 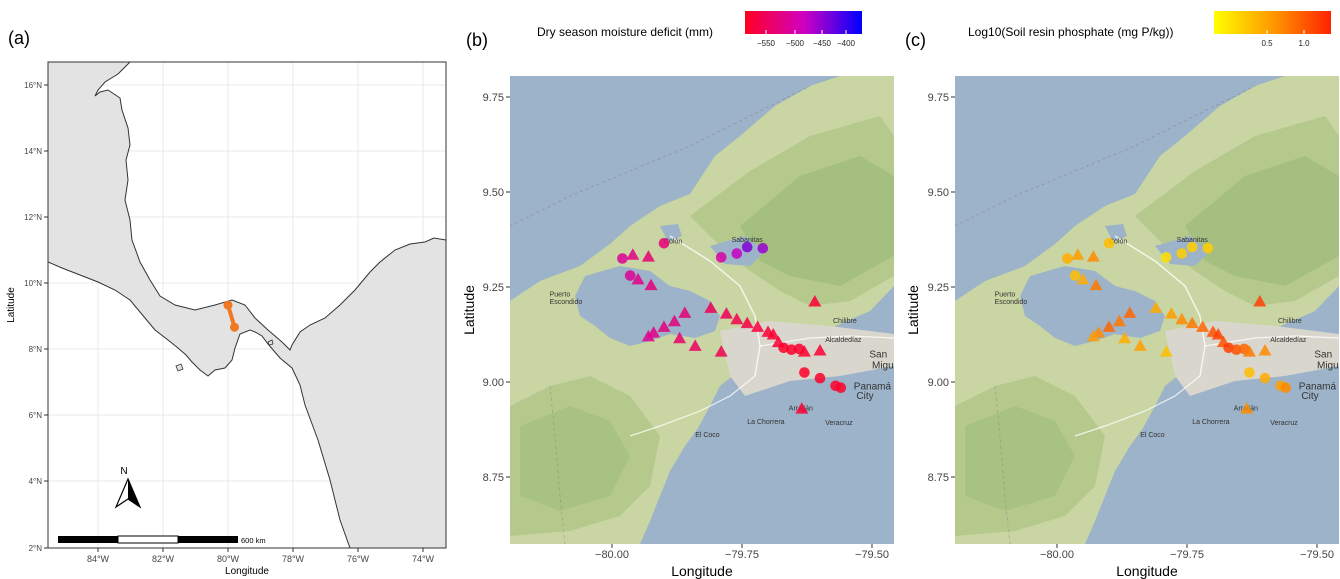 What do you see at coordinates (915, 40) in the screenshot?
I see `panel-c-label: (c)` at bounding box center [915, 40].